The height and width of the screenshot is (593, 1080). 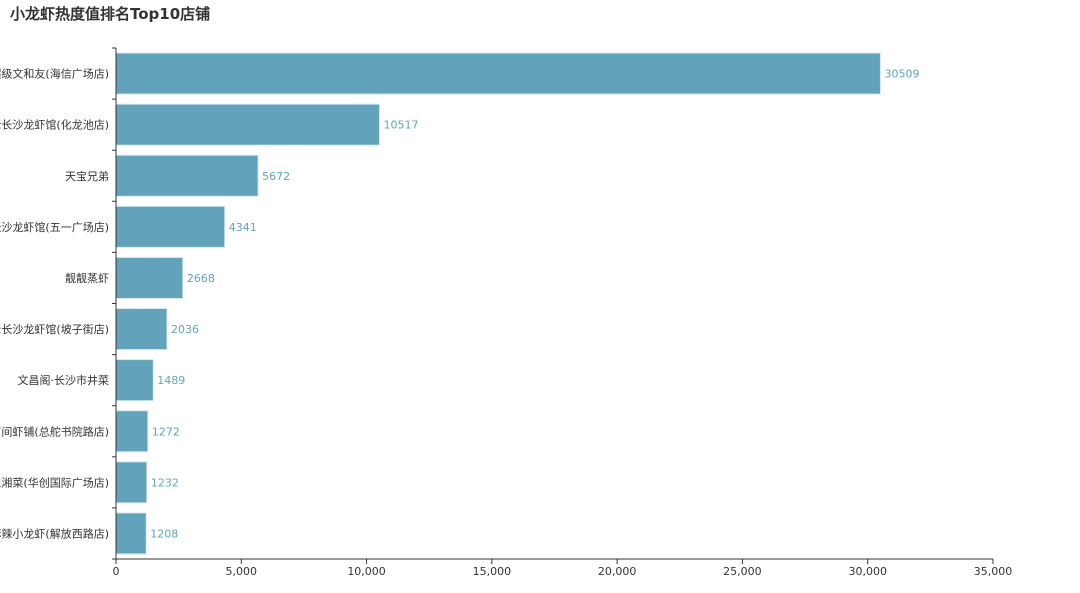 I want to click on x-tick-label: 5,000, so click(x=242, y=571).